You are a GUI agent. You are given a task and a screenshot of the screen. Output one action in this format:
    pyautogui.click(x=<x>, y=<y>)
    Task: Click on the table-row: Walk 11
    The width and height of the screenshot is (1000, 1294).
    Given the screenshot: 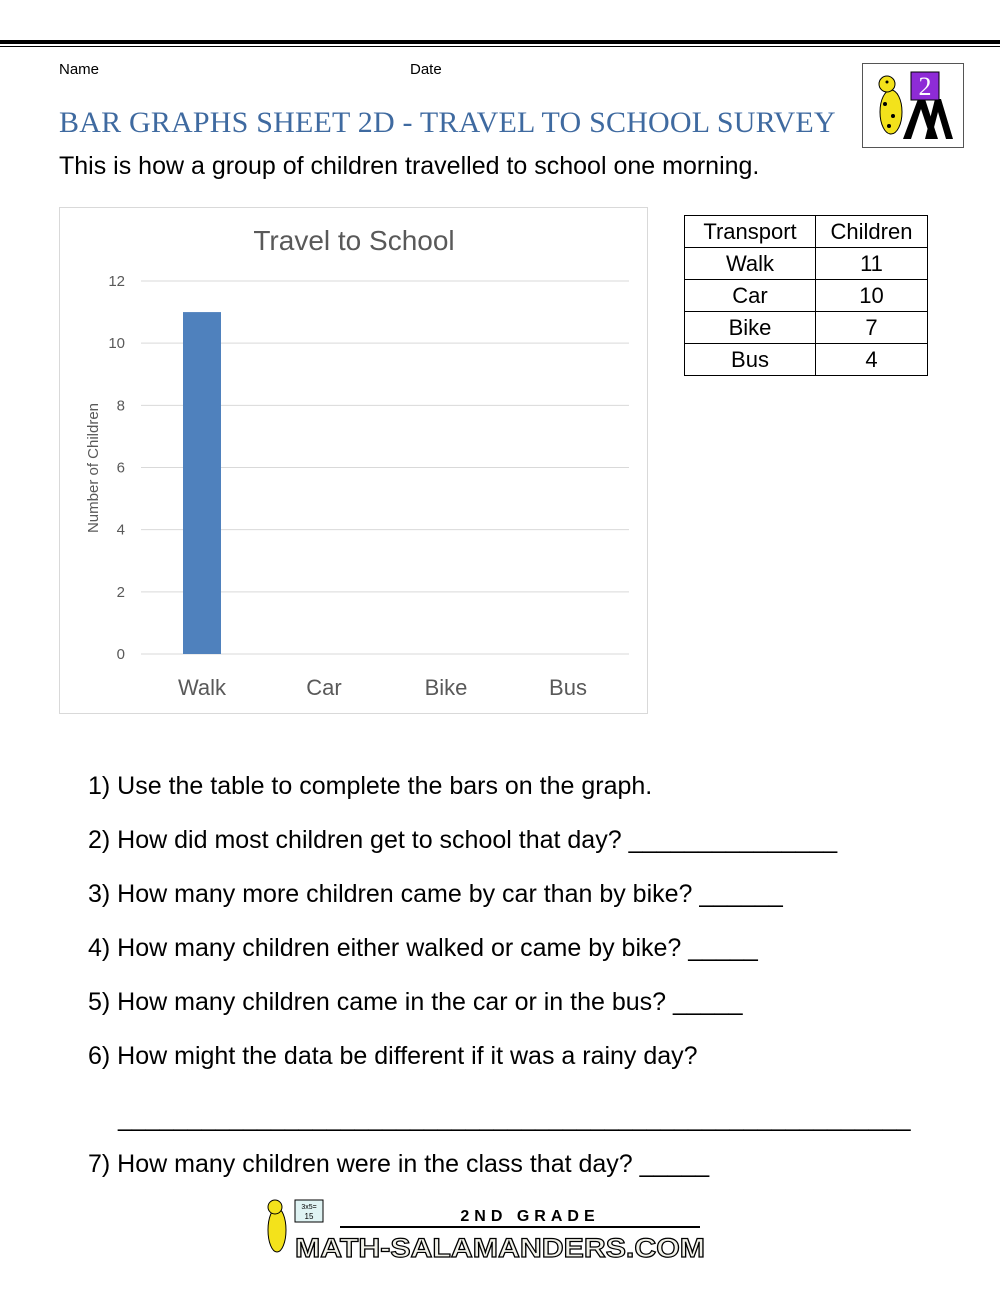 What is the action you would take?
    pyautogui.click(x=806, y=263)
    